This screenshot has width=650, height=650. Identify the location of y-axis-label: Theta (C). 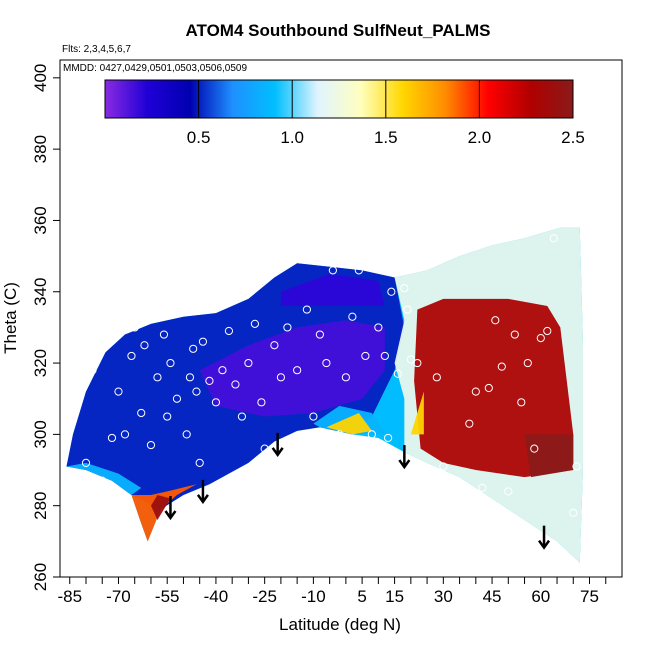
(10, 318).